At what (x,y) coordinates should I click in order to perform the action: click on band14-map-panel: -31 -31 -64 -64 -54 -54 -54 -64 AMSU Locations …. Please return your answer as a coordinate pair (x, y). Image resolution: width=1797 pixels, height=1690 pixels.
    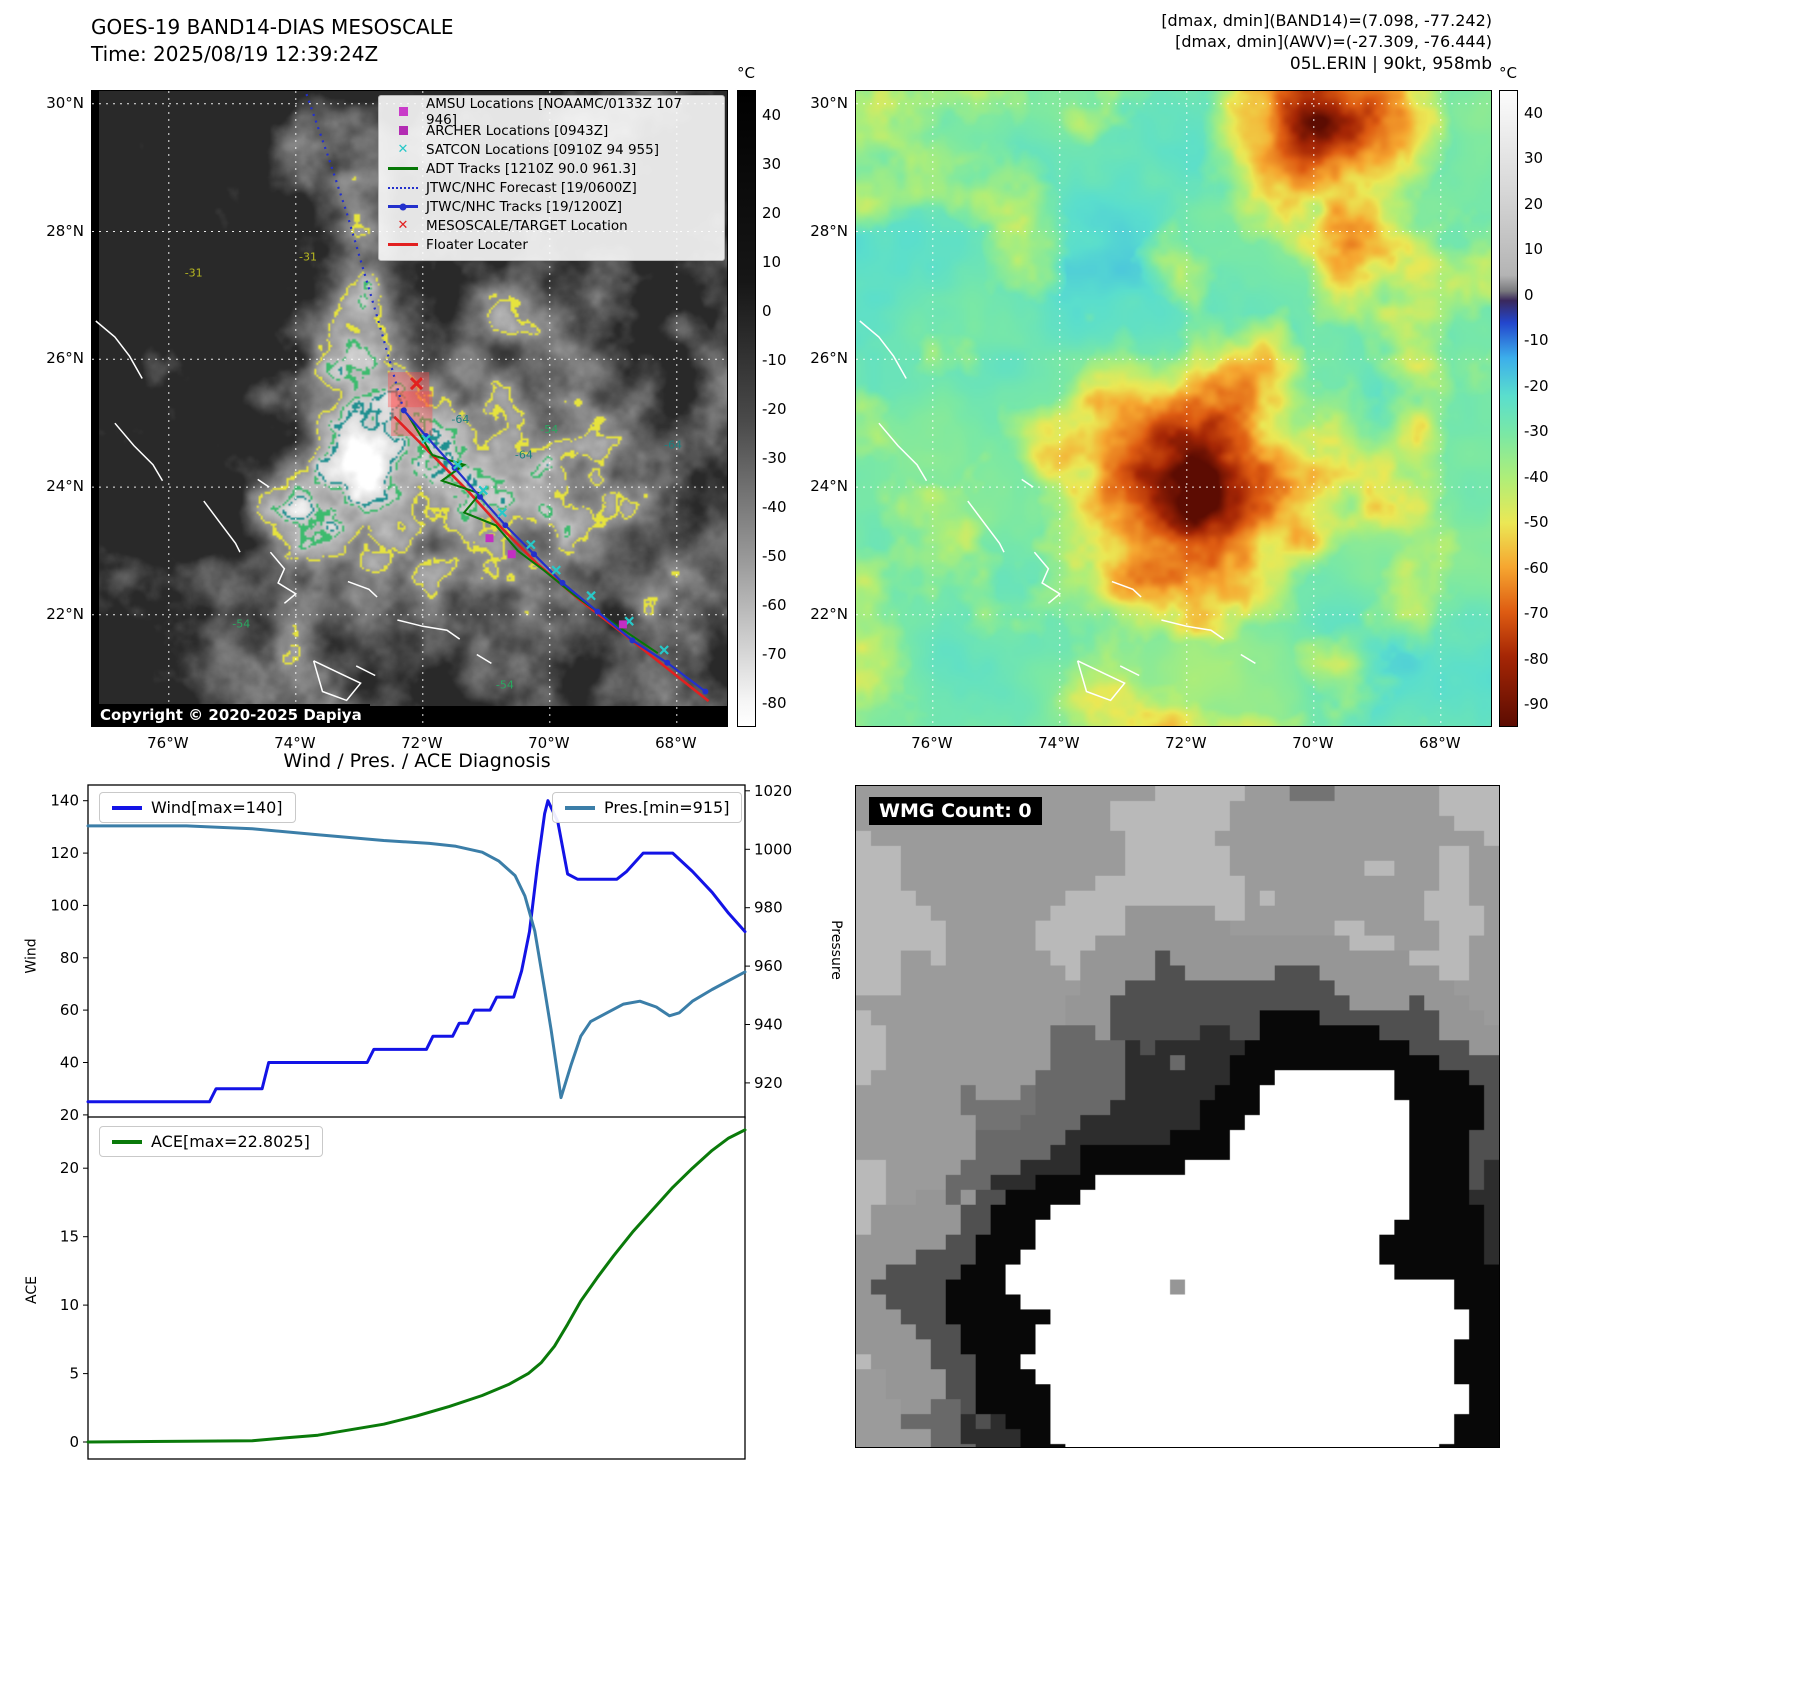
    Looking at the image, I should click on (409, 408).